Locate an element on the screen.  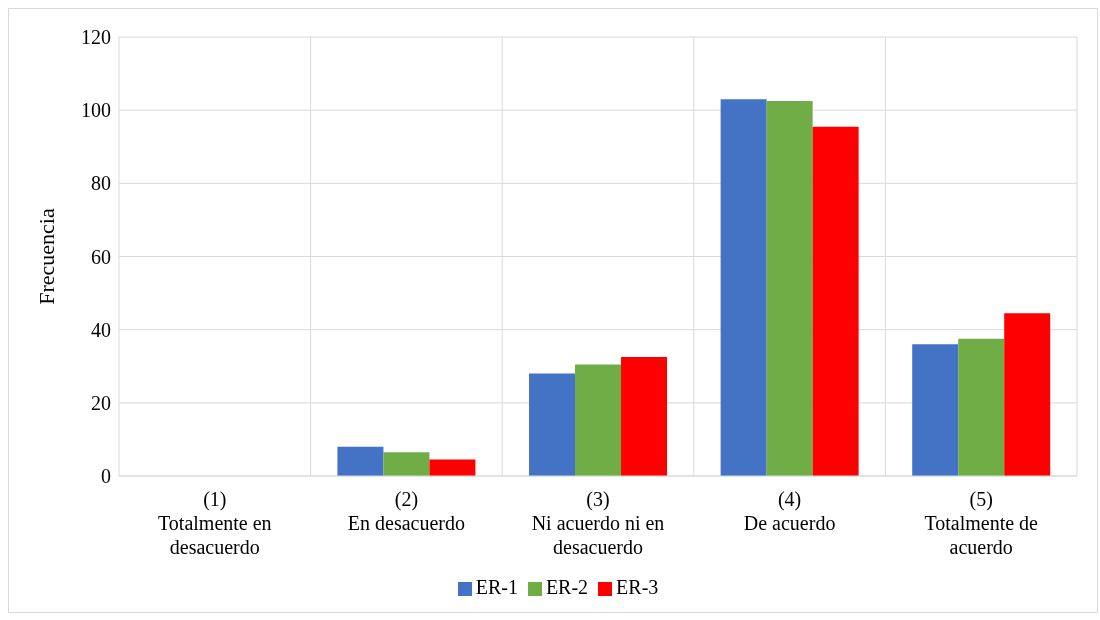
legend-label: ER-3 is located at coordinates (637, 587).